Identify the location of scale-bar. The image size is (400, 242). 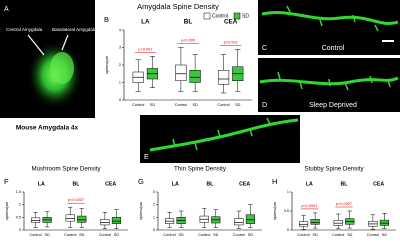
(388, 41).